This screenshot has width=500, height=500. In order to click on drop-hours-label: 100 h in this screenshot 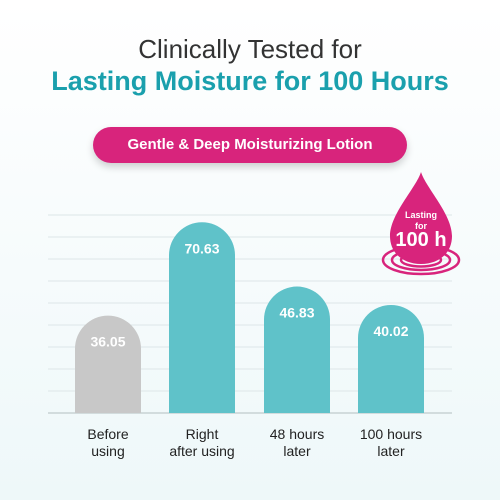, I will do `click(421, 240)`.